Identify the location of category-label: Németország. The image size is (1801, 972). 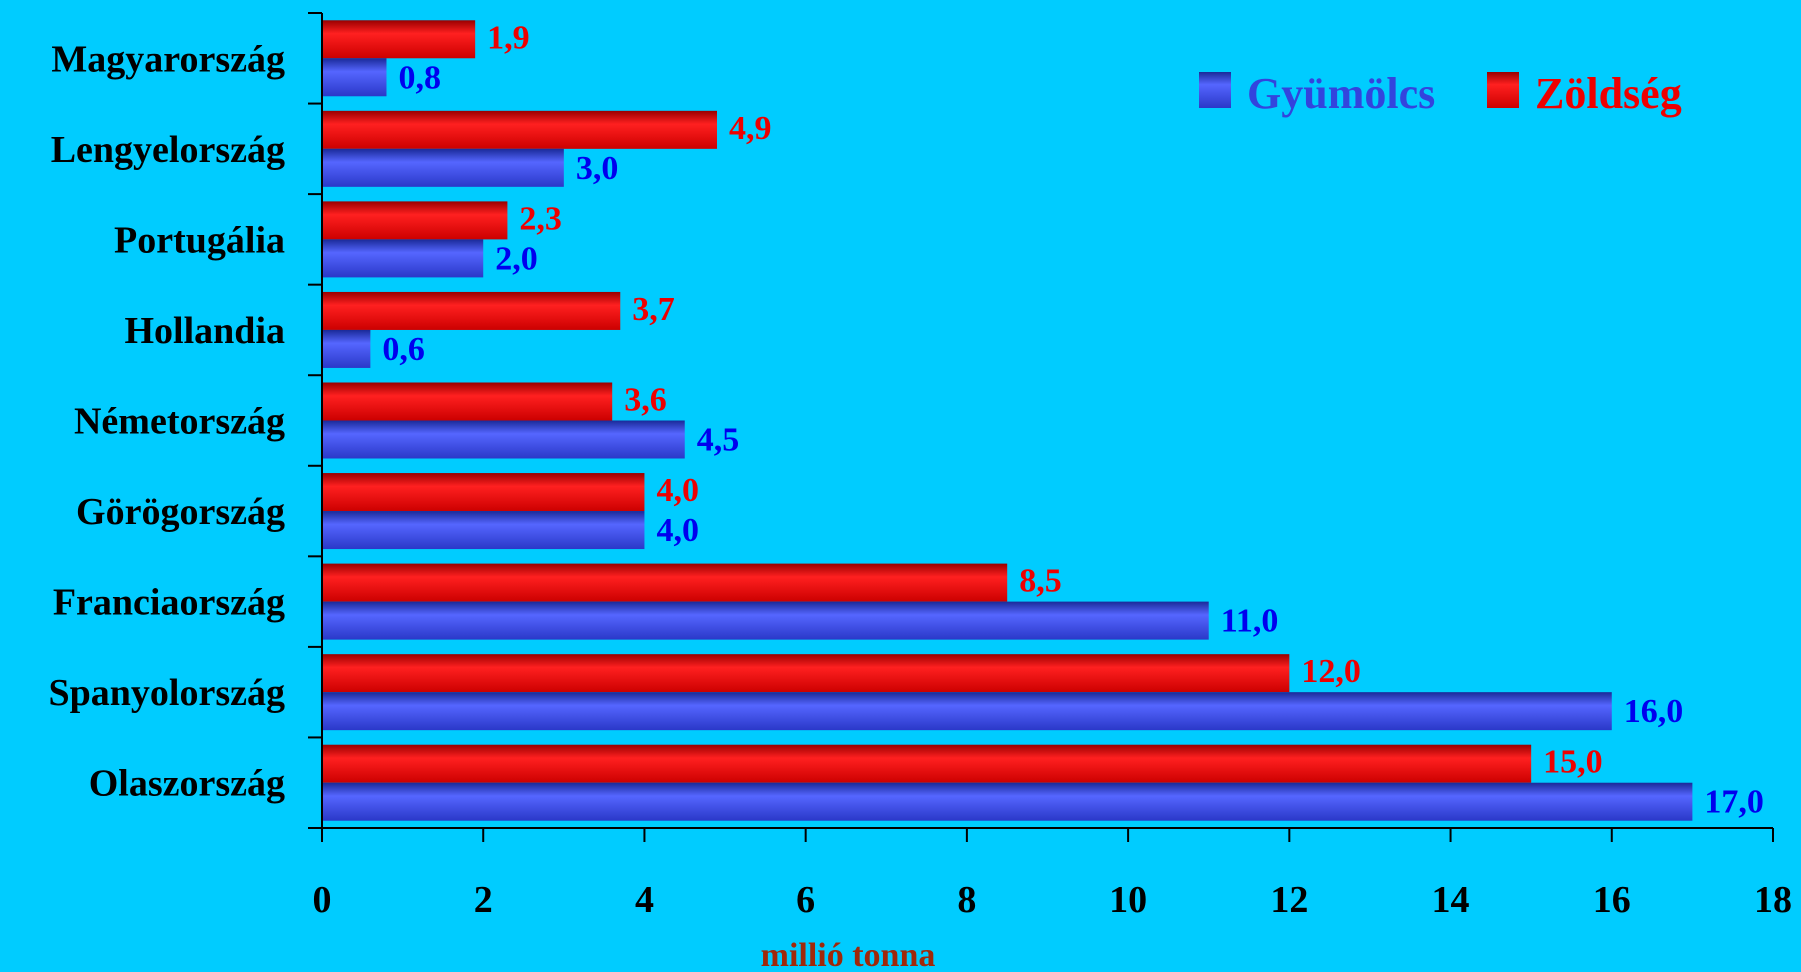
(179, 422).